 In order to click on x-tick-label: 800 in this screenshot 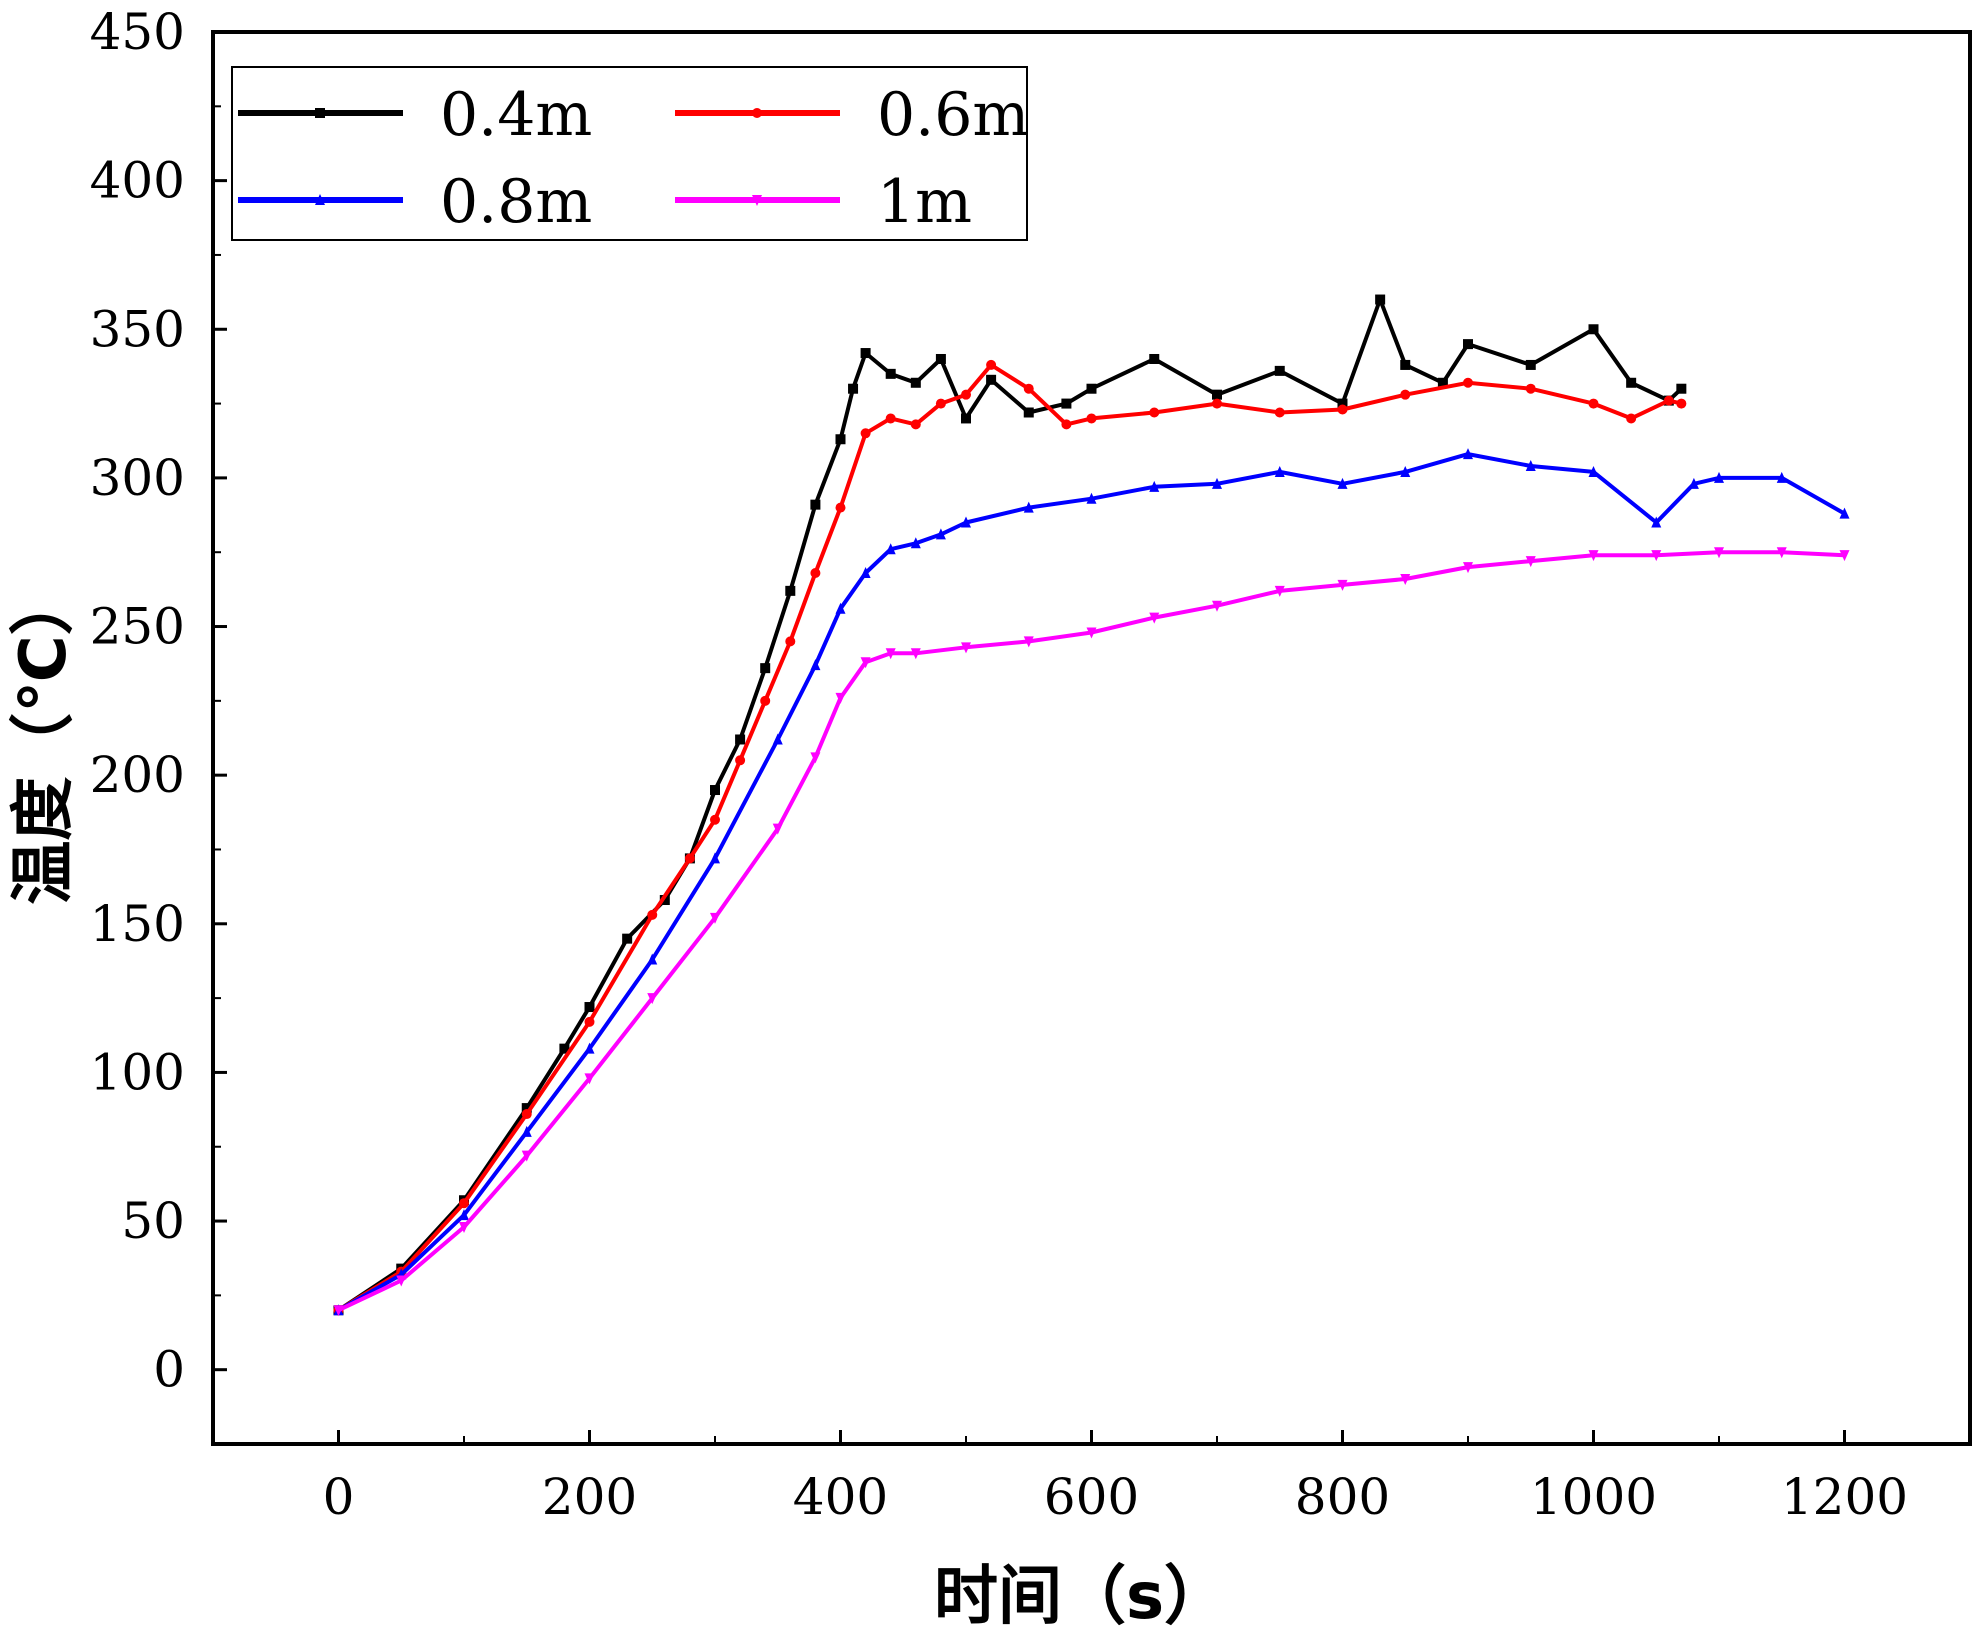, I will do `click(1342, 1497)`.